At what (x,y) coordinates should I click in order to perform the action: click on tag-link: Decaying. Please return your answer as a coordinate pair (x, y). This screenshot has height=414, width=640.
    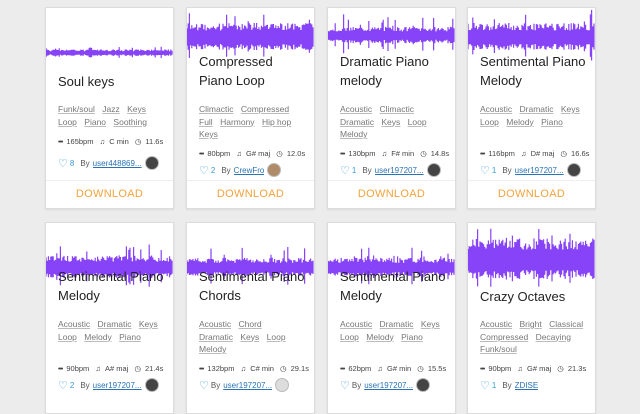
    Looking at the image, I should click on (553, 336).